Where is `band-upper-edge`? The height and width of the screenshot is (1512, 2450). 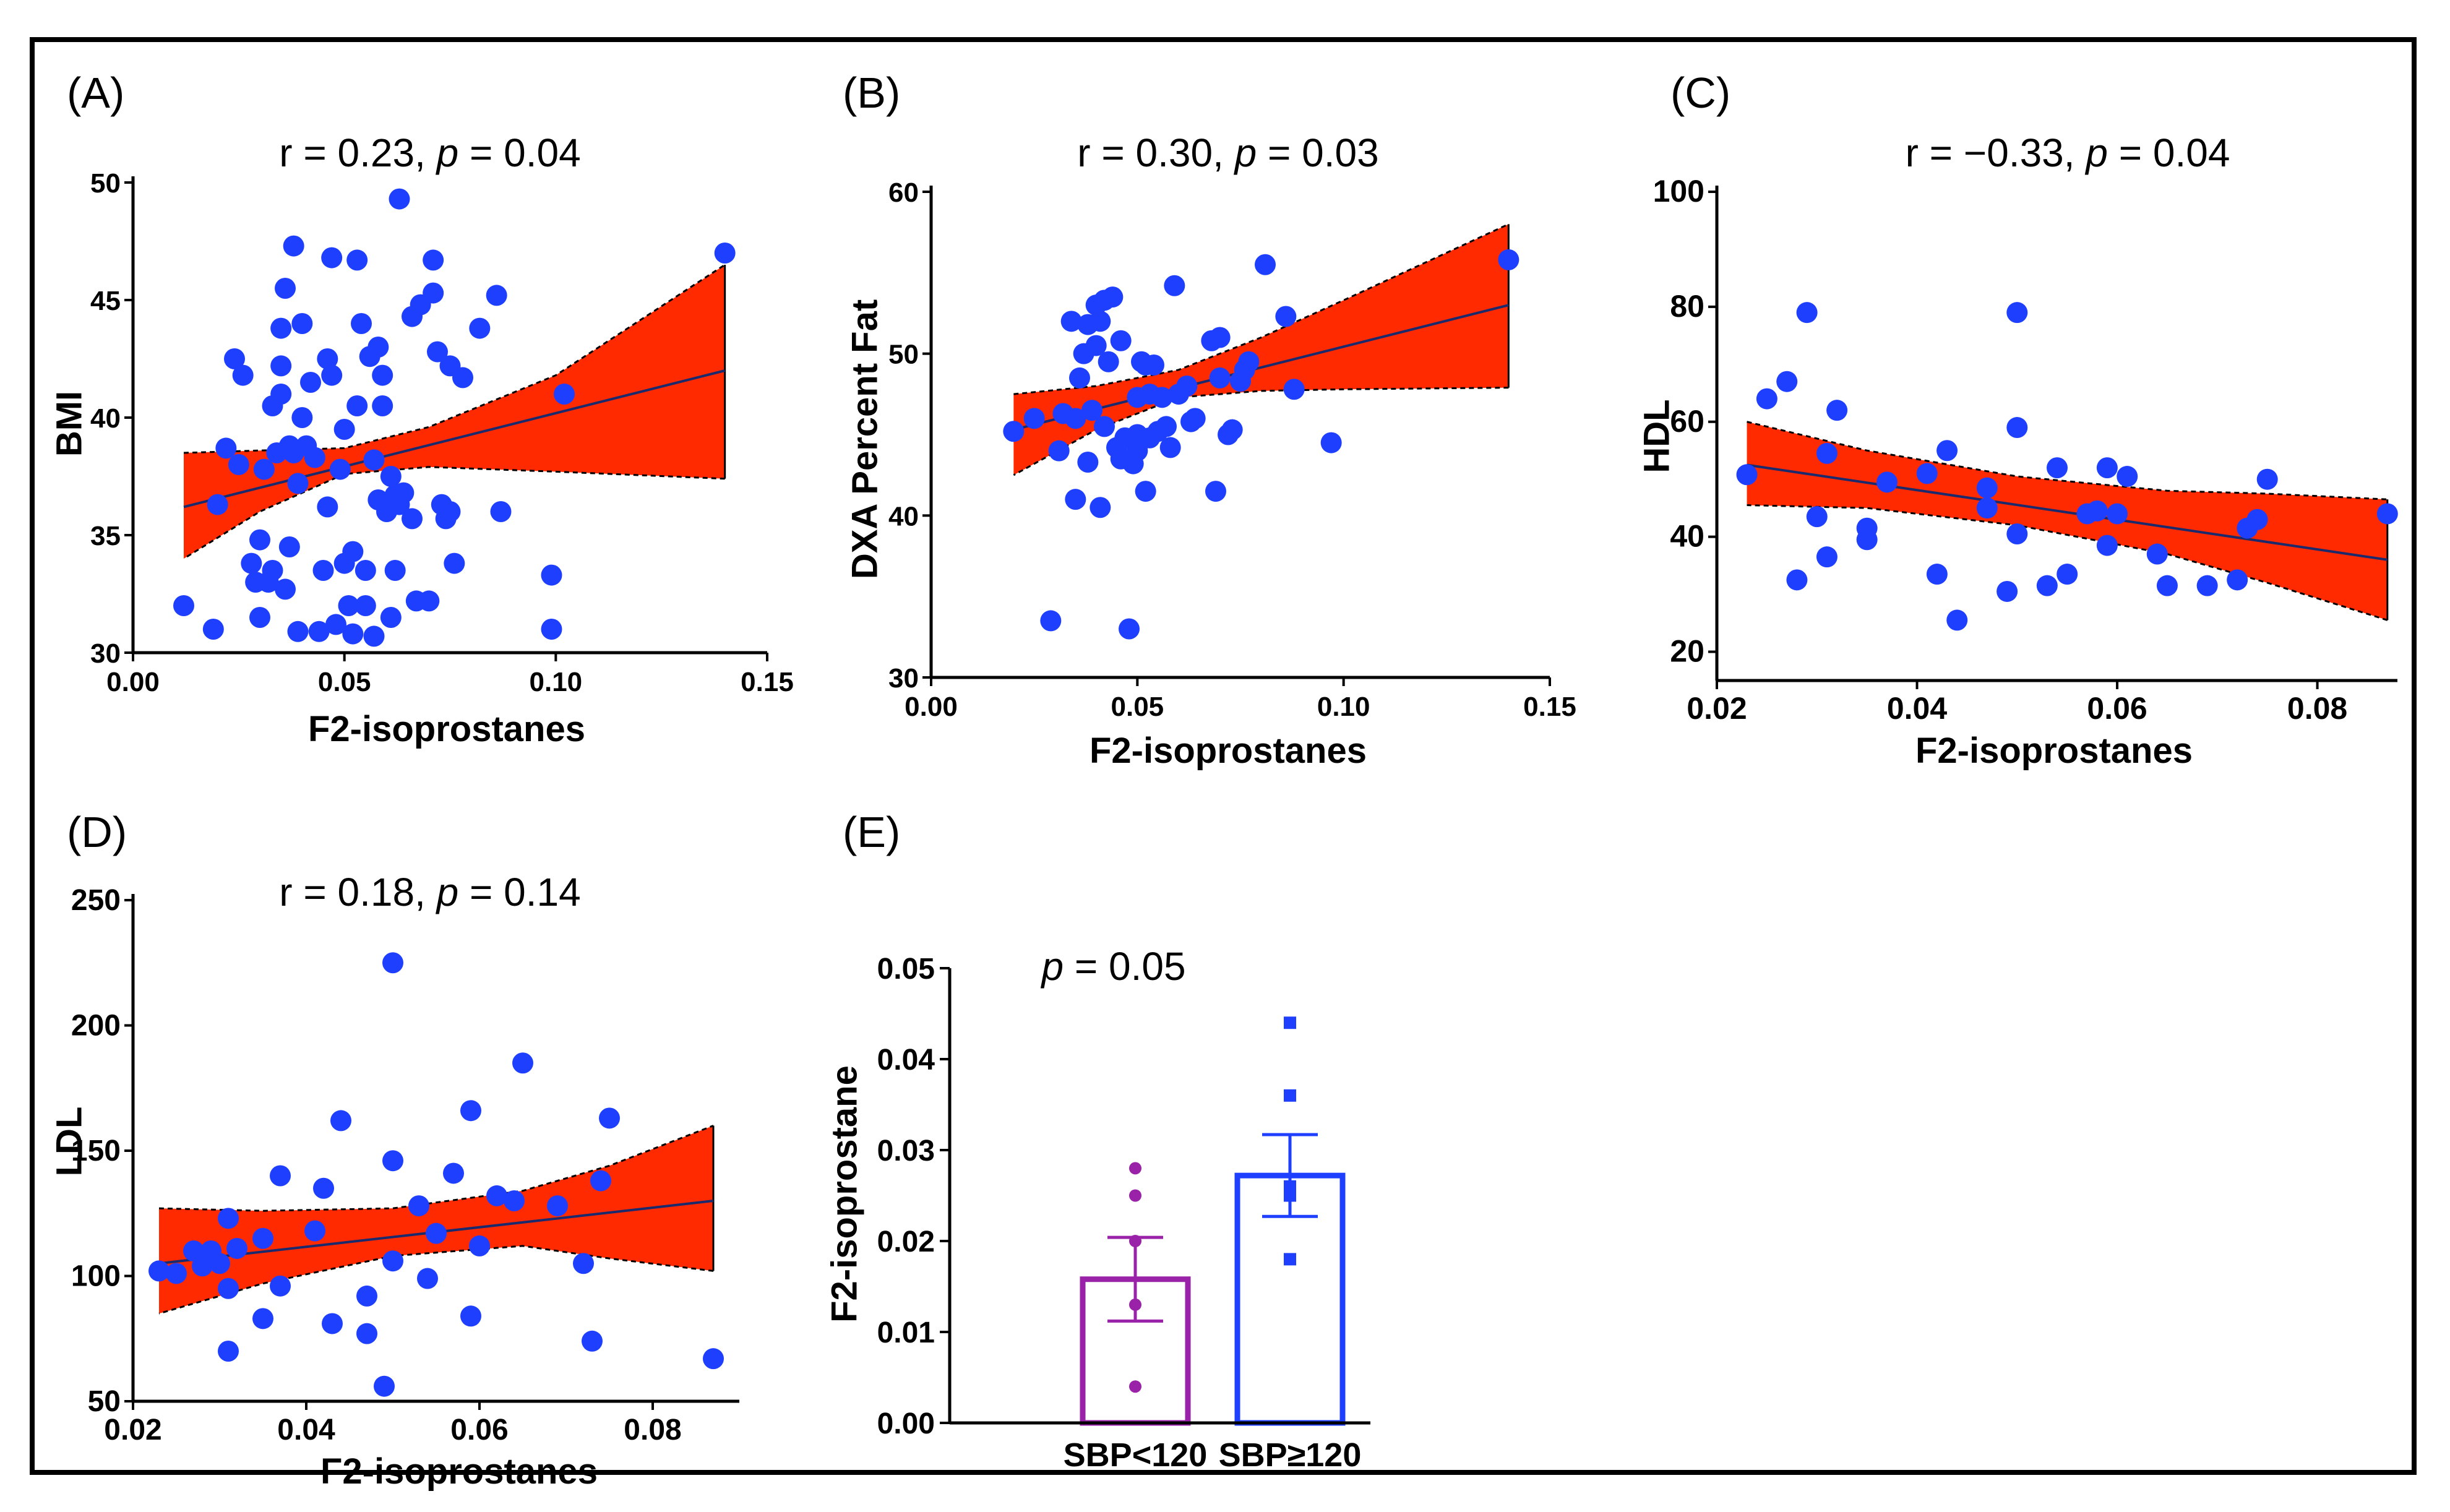
band-upper-edge is located at coordinates (1261, 309).